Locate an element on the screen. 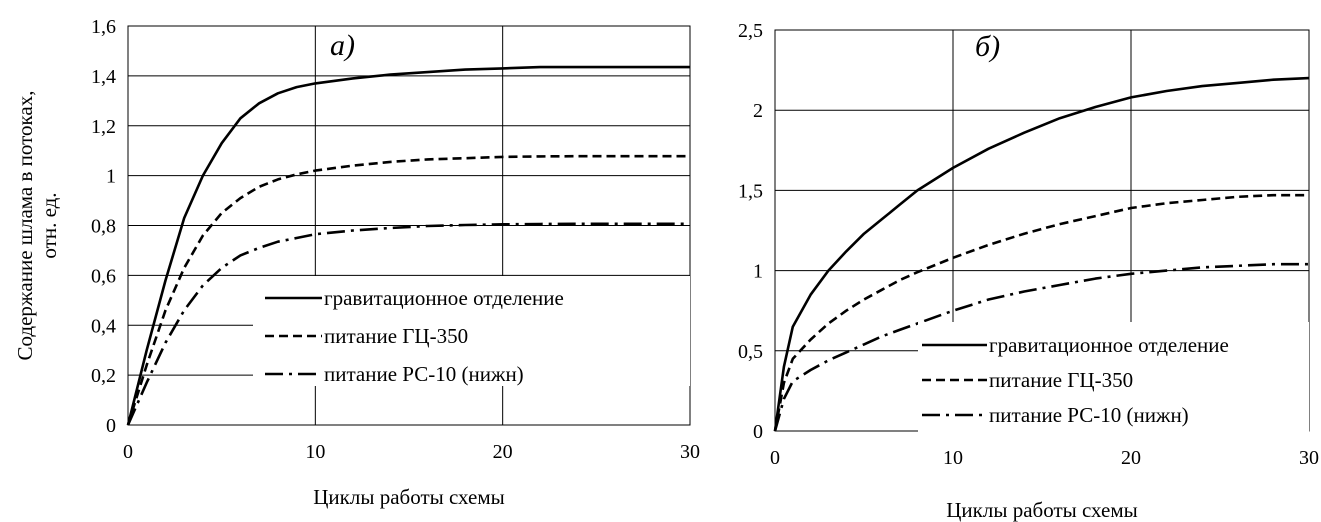  y-tick-label: 0,8 is located at coordinates (103, 227).